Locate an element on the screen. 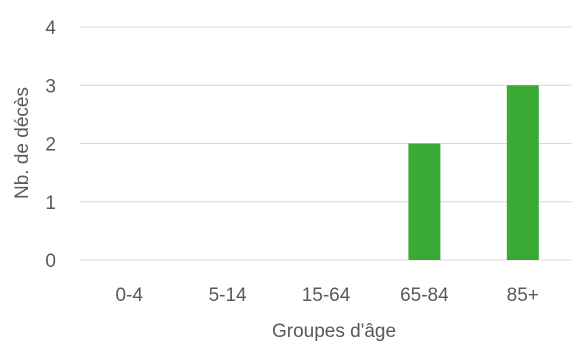 This screenshot has height=348, width=575. y-axis-ticks: 0 1 2 3 4 is located at coordinates (50, 145).